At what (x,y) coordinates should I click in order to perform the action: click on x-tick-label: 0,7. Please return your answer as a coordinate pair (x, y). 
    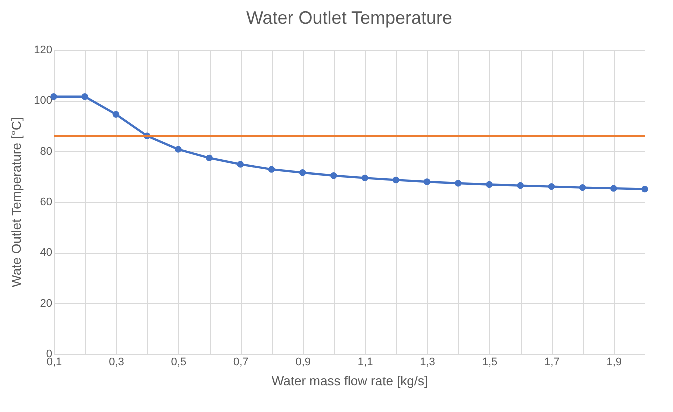
    Looking at the image, I should click on (241, 362).